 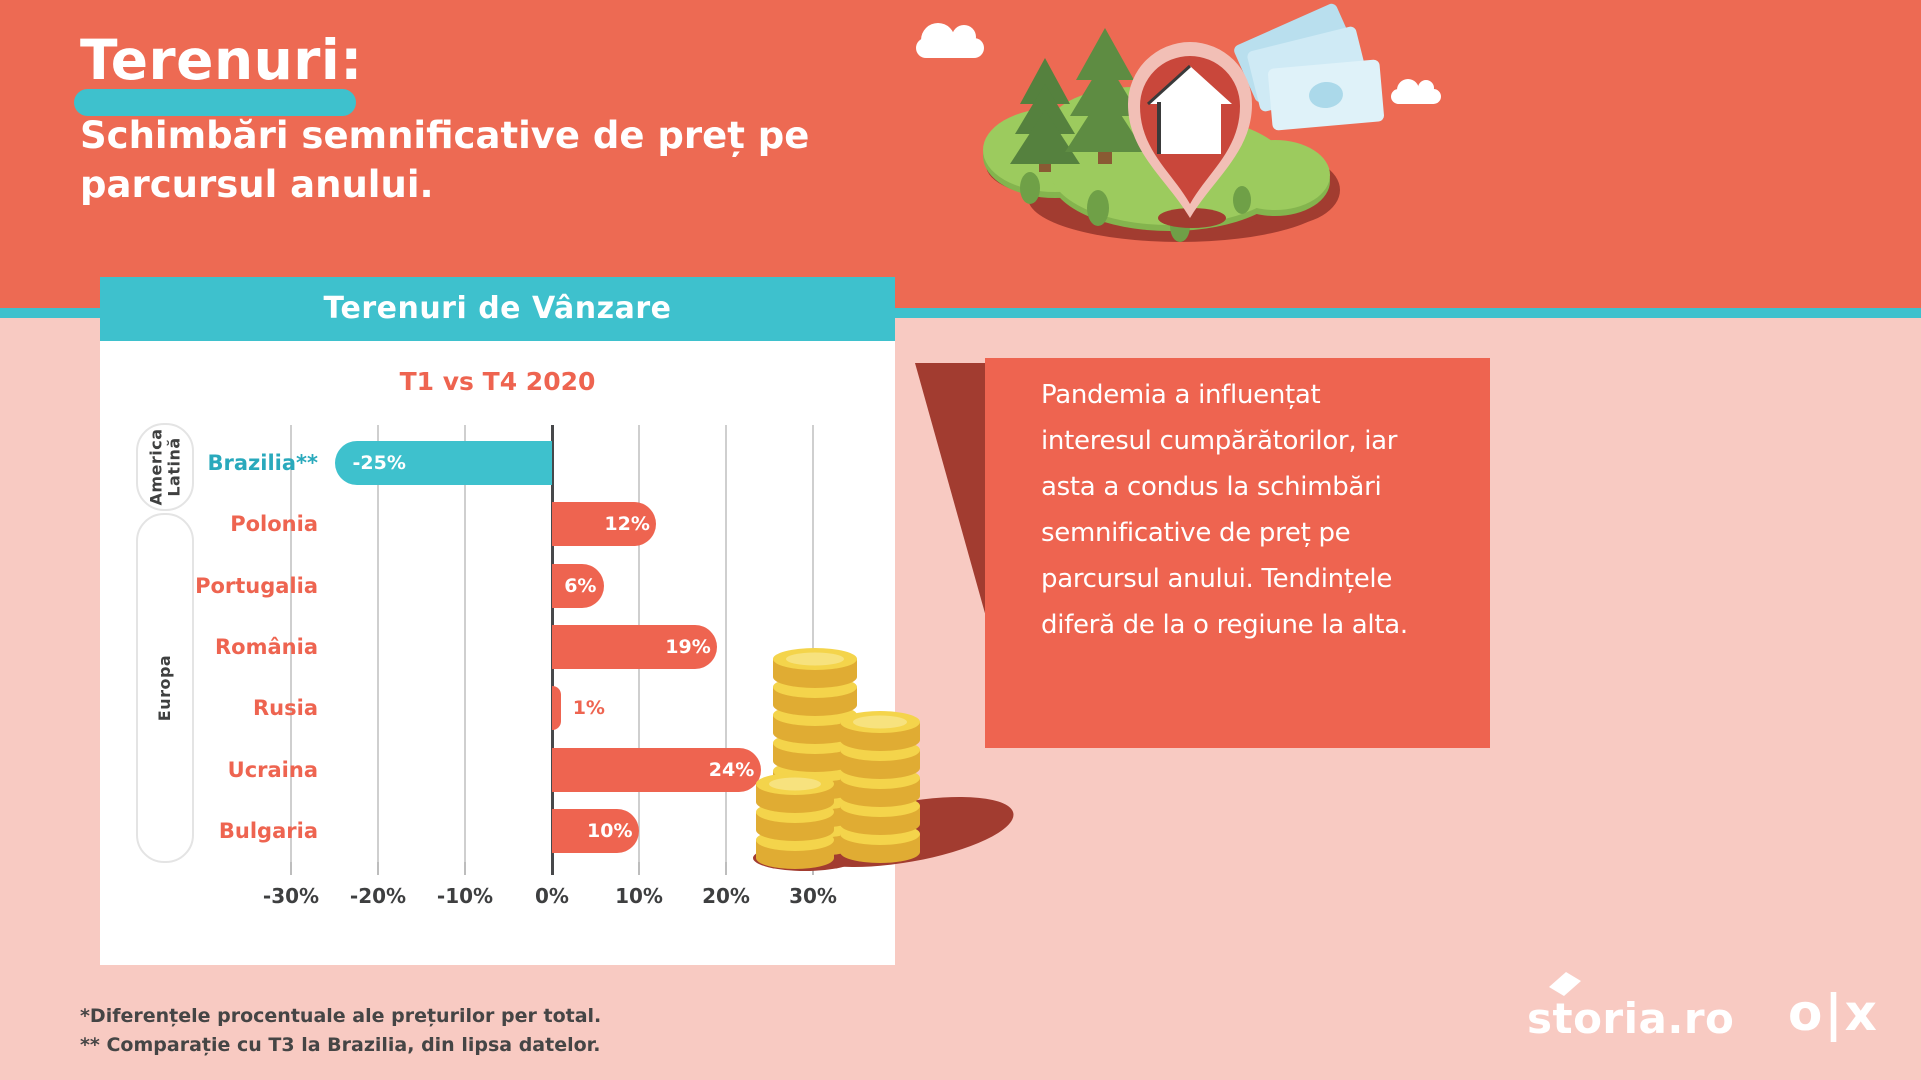 I want to click on bar-value-label: 24%, so click(x=731, y=769).